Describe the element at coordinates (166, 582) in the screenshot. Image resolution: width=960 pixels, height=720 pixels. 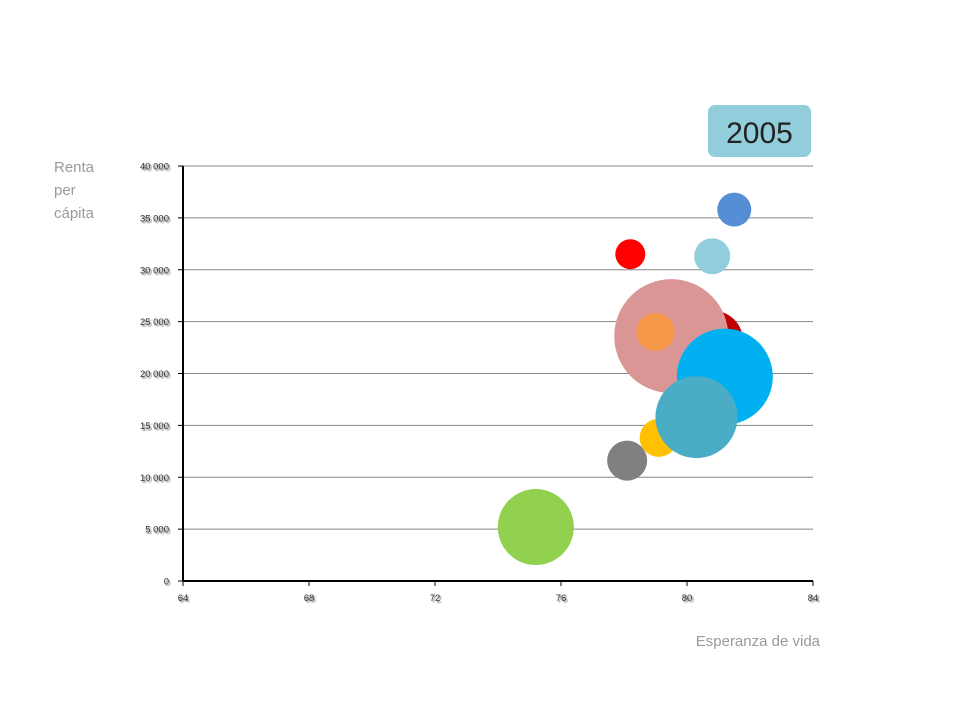
I see `y-tick-label: 0` at that location.